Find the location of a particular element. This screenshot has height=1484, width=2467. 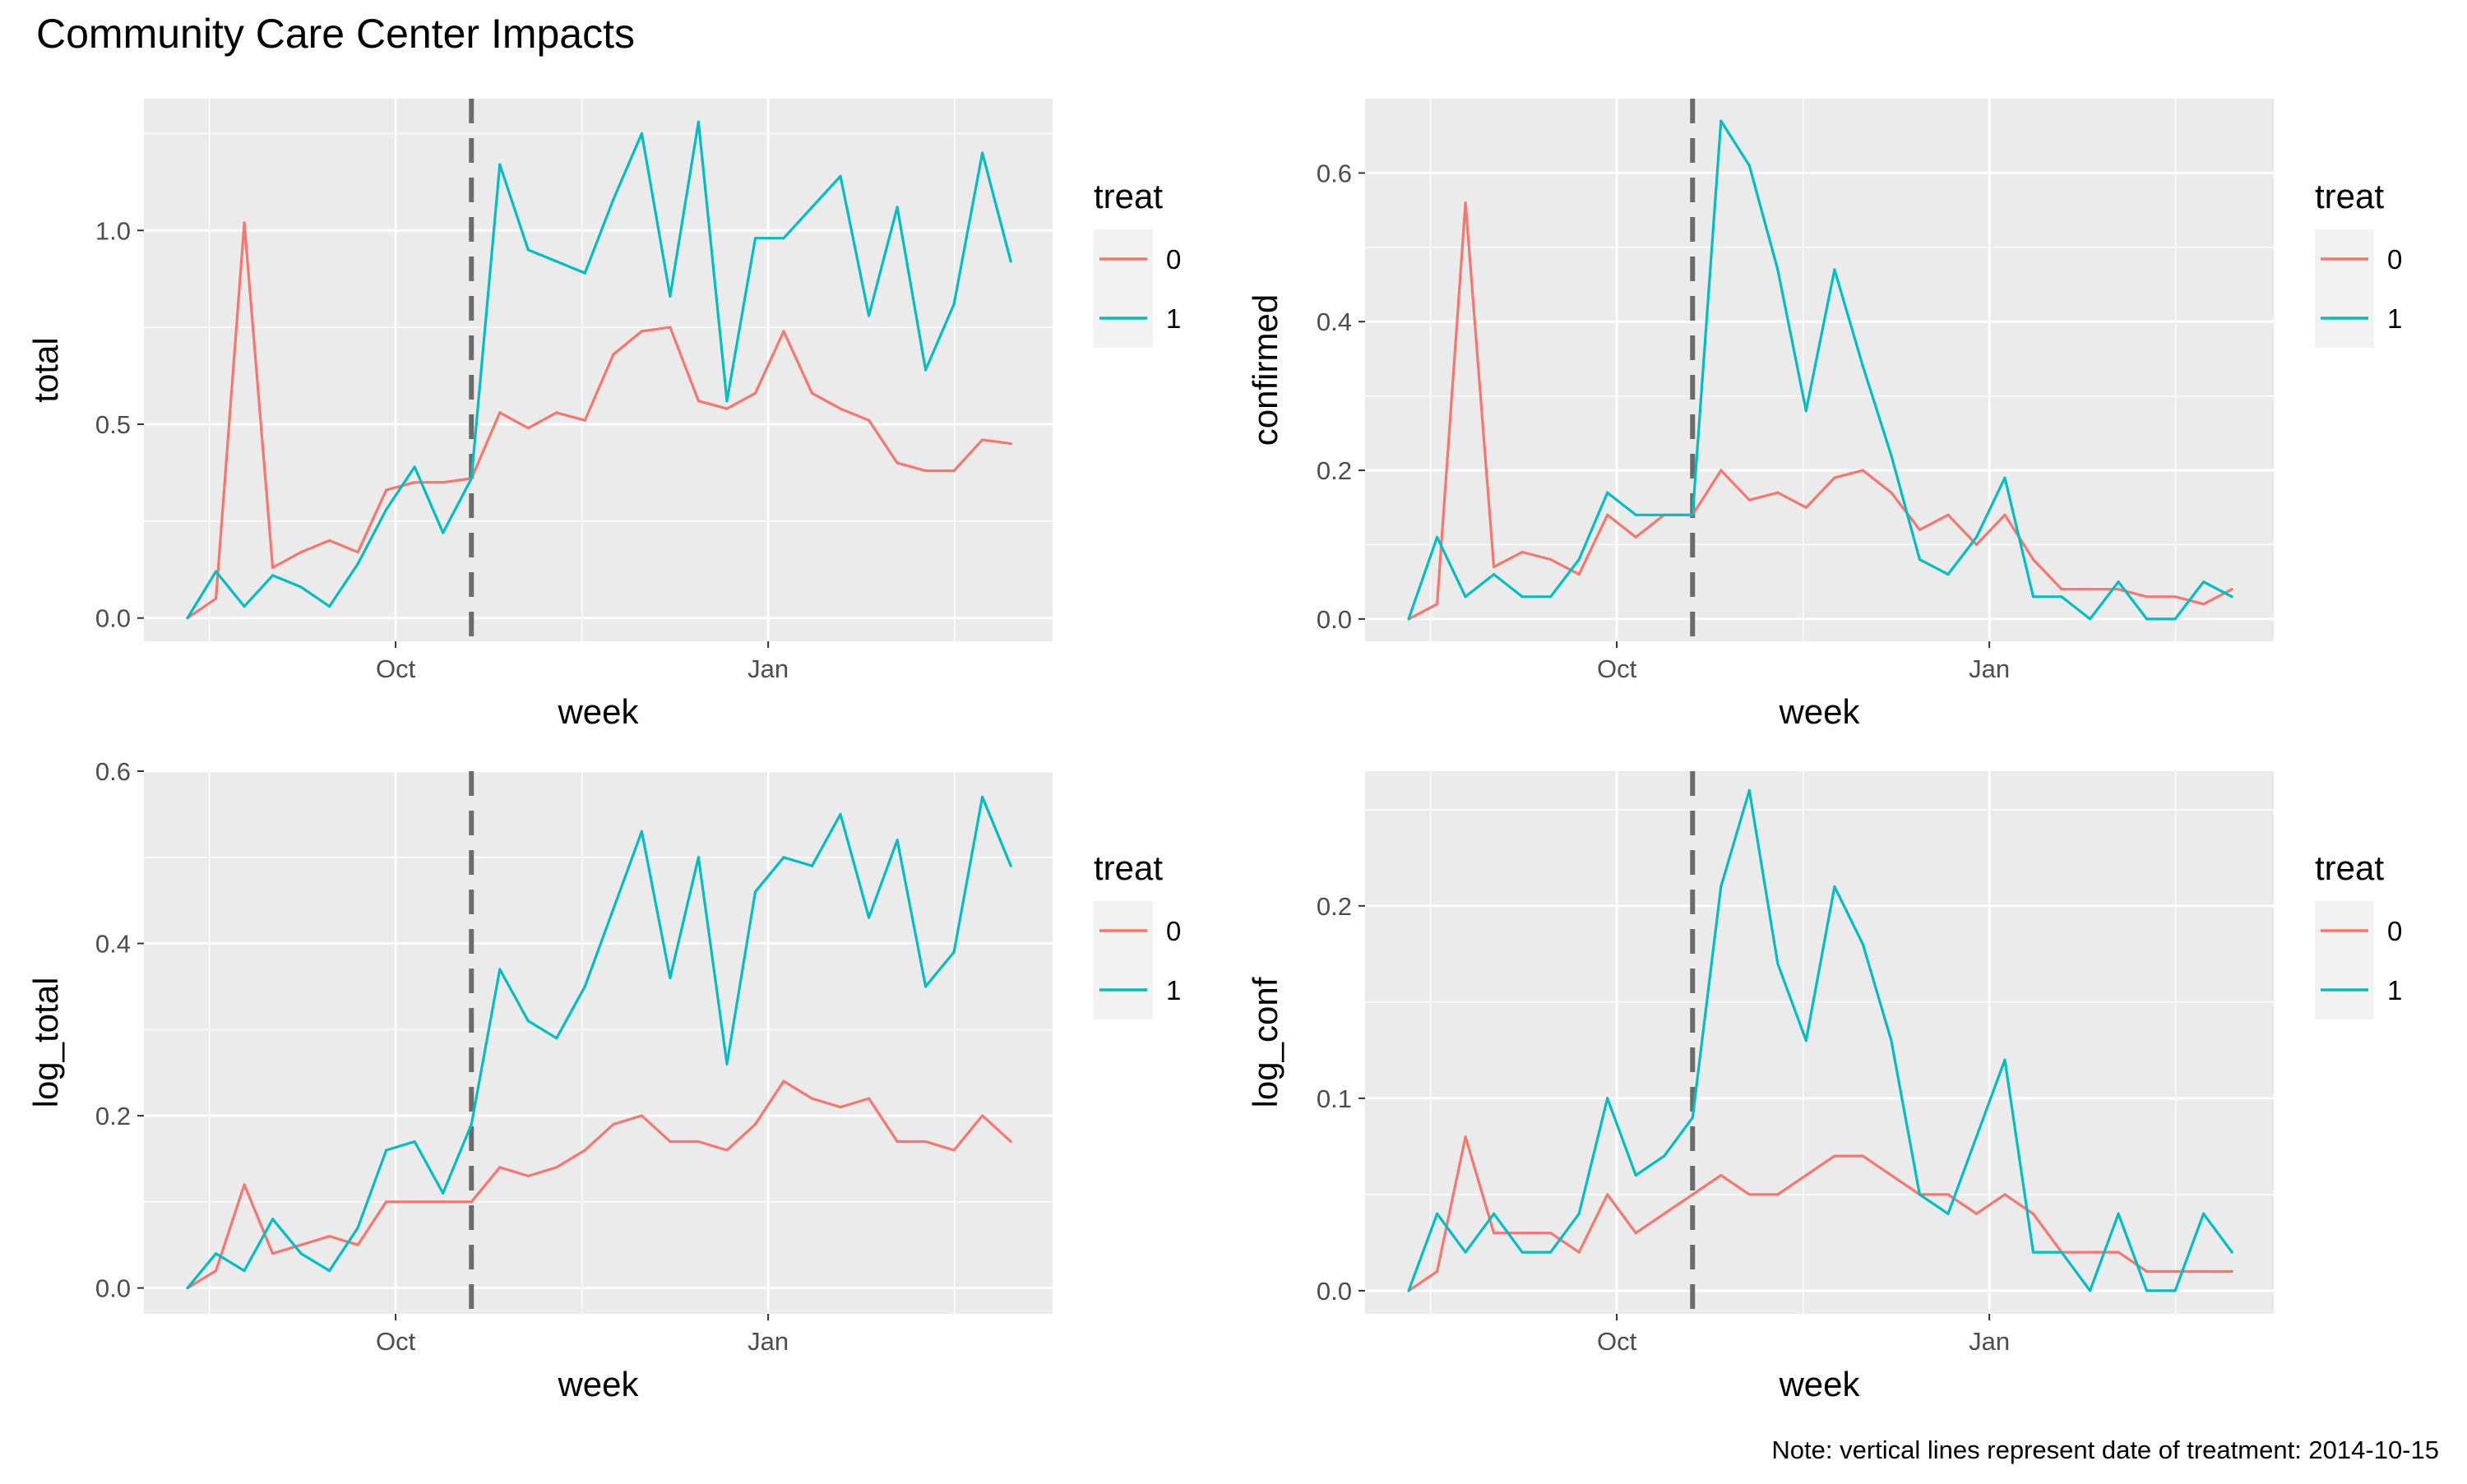

x-tick-label: Jan is located at coordinates (769, 1341).